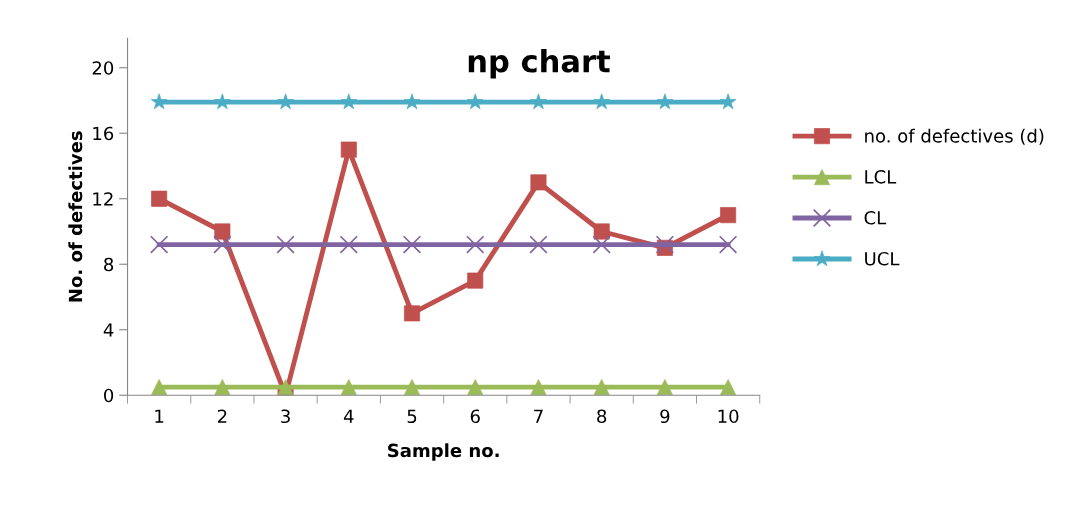 The width and height of the screenshot is (1090, 510). What do you see at coordinates (882, 258) in the screenshot?
I see `legend-label: UCL` at bounding box center [882, 258].